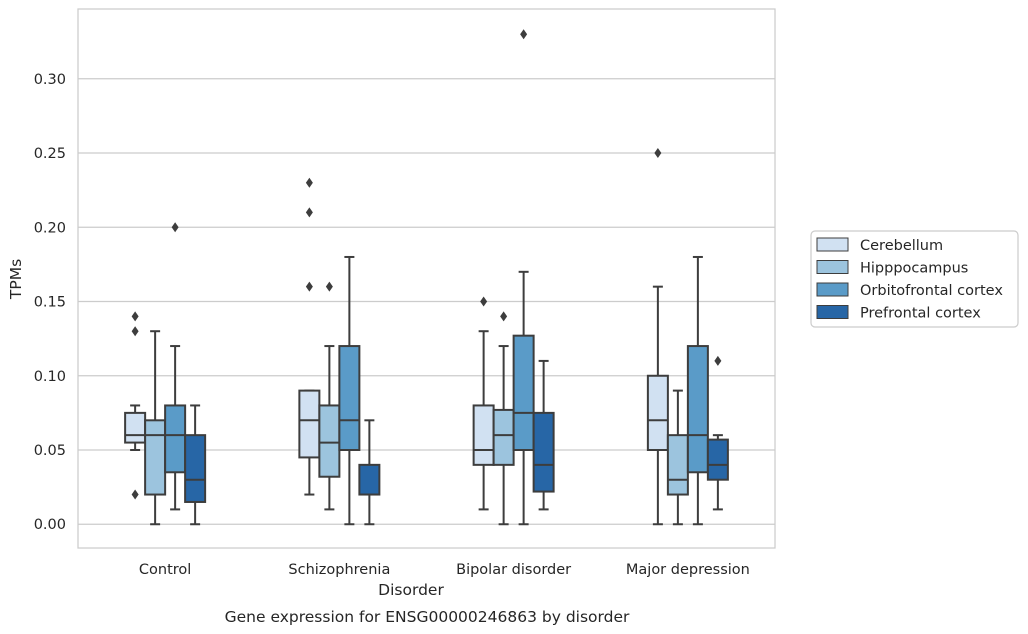  What do you see at coordinates (901, 246) in the screenshot?
I see `legend-label: Cerebellum` at bounding box center [901, 246].